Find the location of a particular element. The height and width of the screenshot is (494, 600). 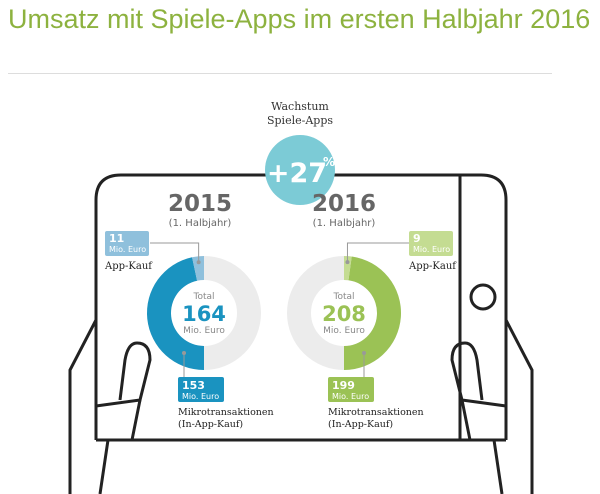

mikro-value: 153 is located at coordinates (193, 385).